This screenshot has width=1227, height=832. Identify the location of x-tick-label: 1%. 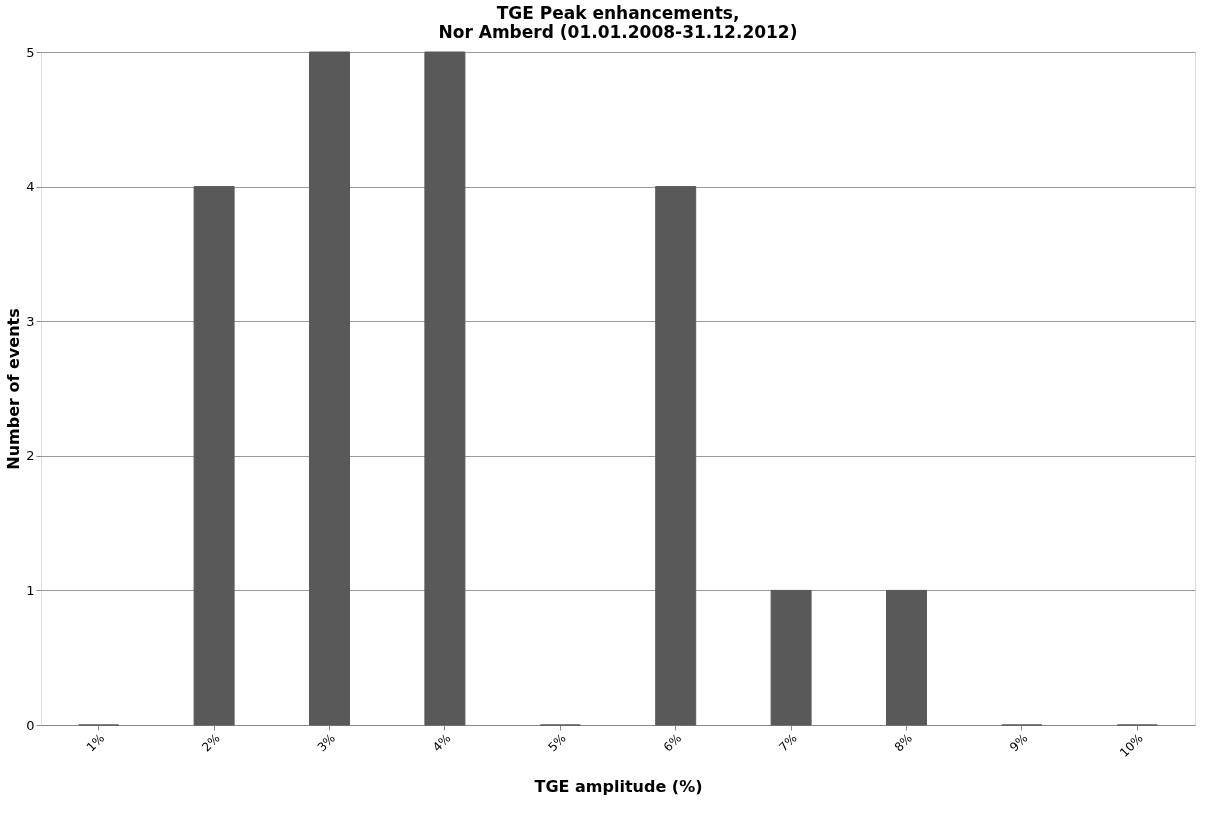
(95, 743).